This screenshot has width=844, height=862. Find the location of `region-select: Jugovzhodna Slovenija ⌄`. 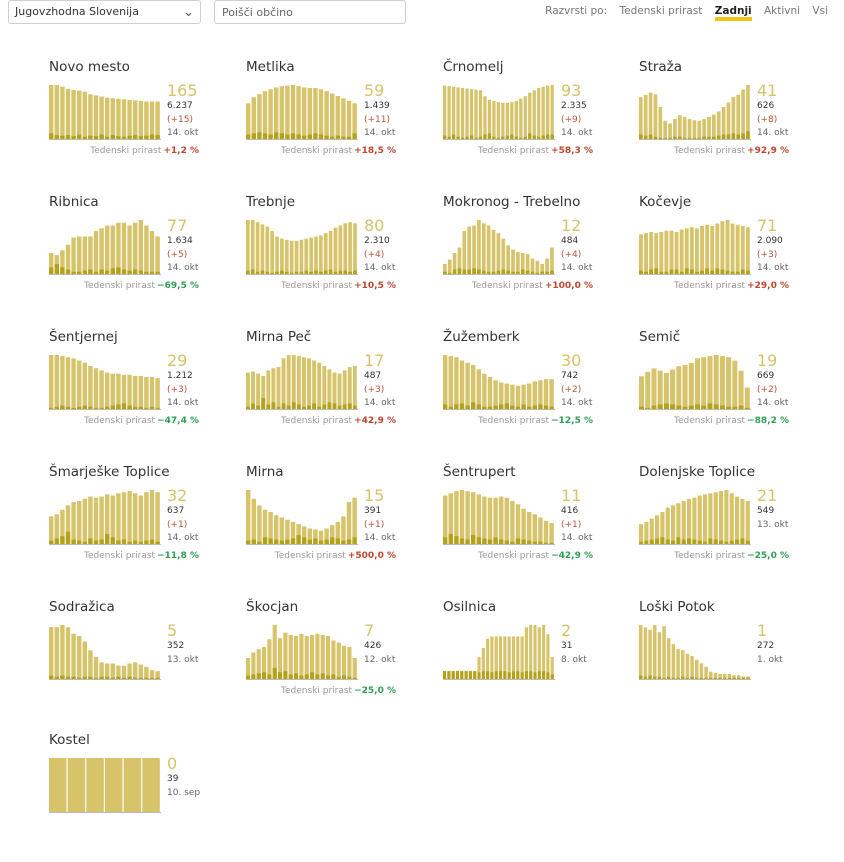

region-select: Jugovzhodna Slovenija ⌄ is located at coordinates (104, 12).